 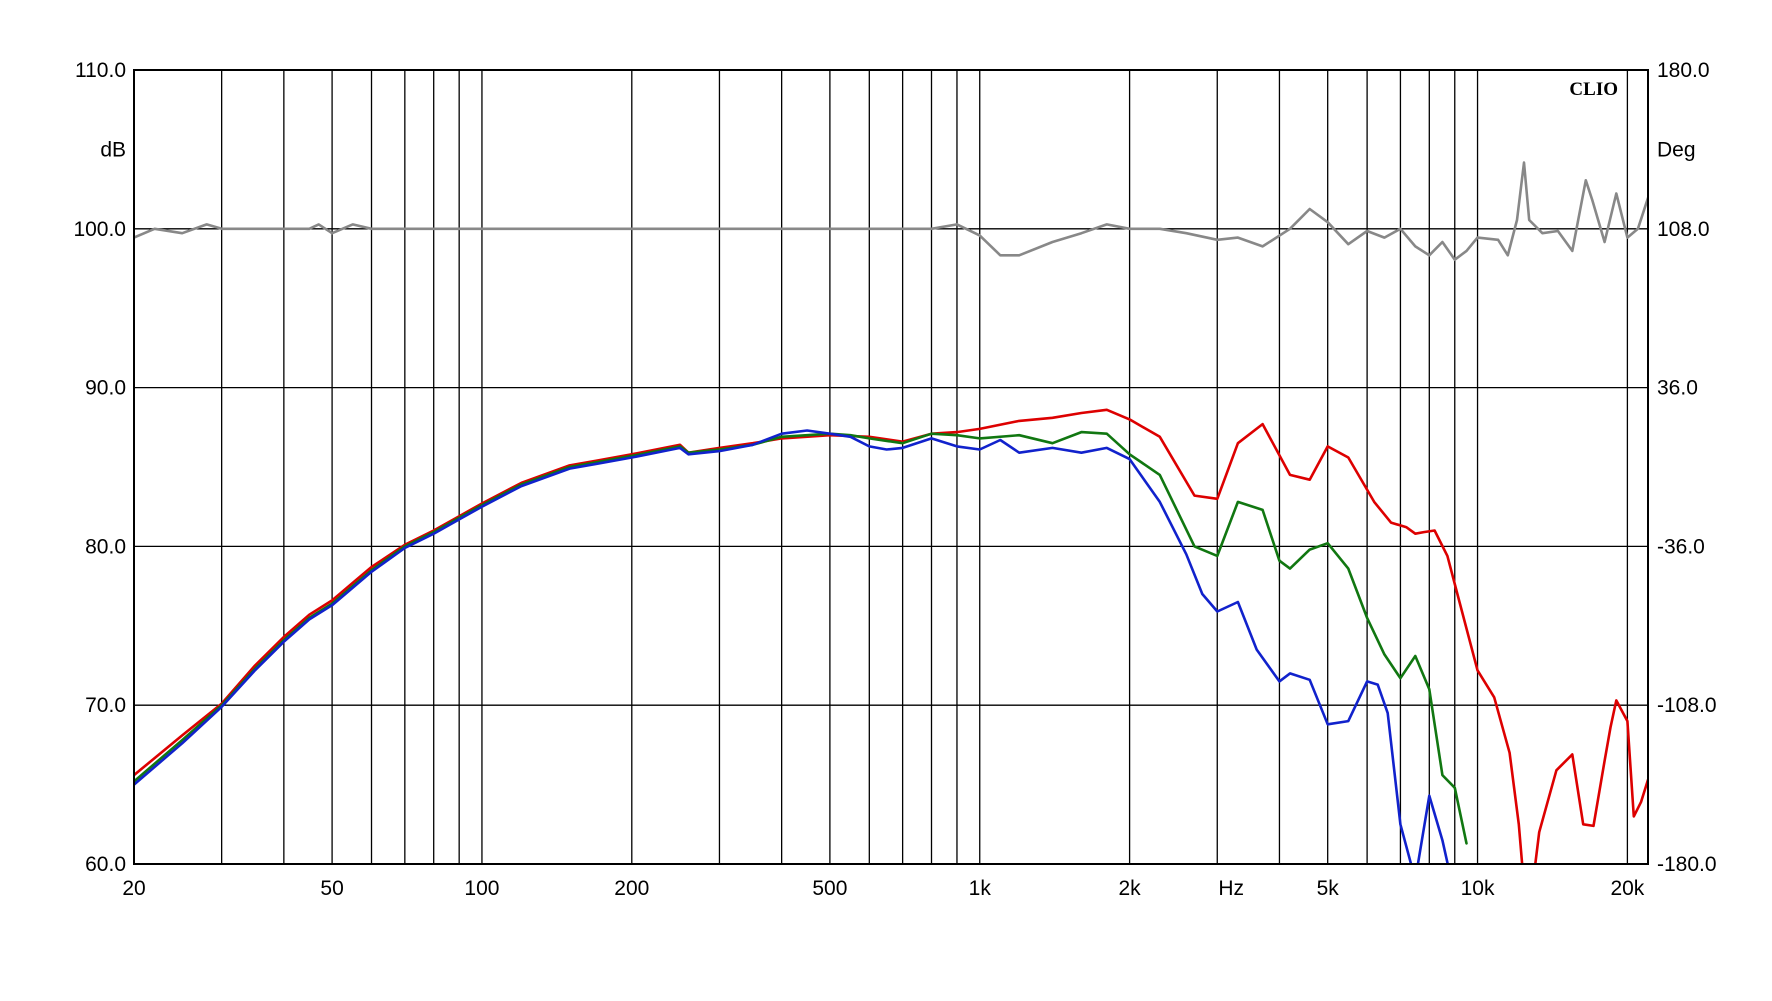 What do you see at coordinates (1683, 70) in the screenshot?
I see `y2-tick-label: 180.0` at bounding box center [1683, 70].